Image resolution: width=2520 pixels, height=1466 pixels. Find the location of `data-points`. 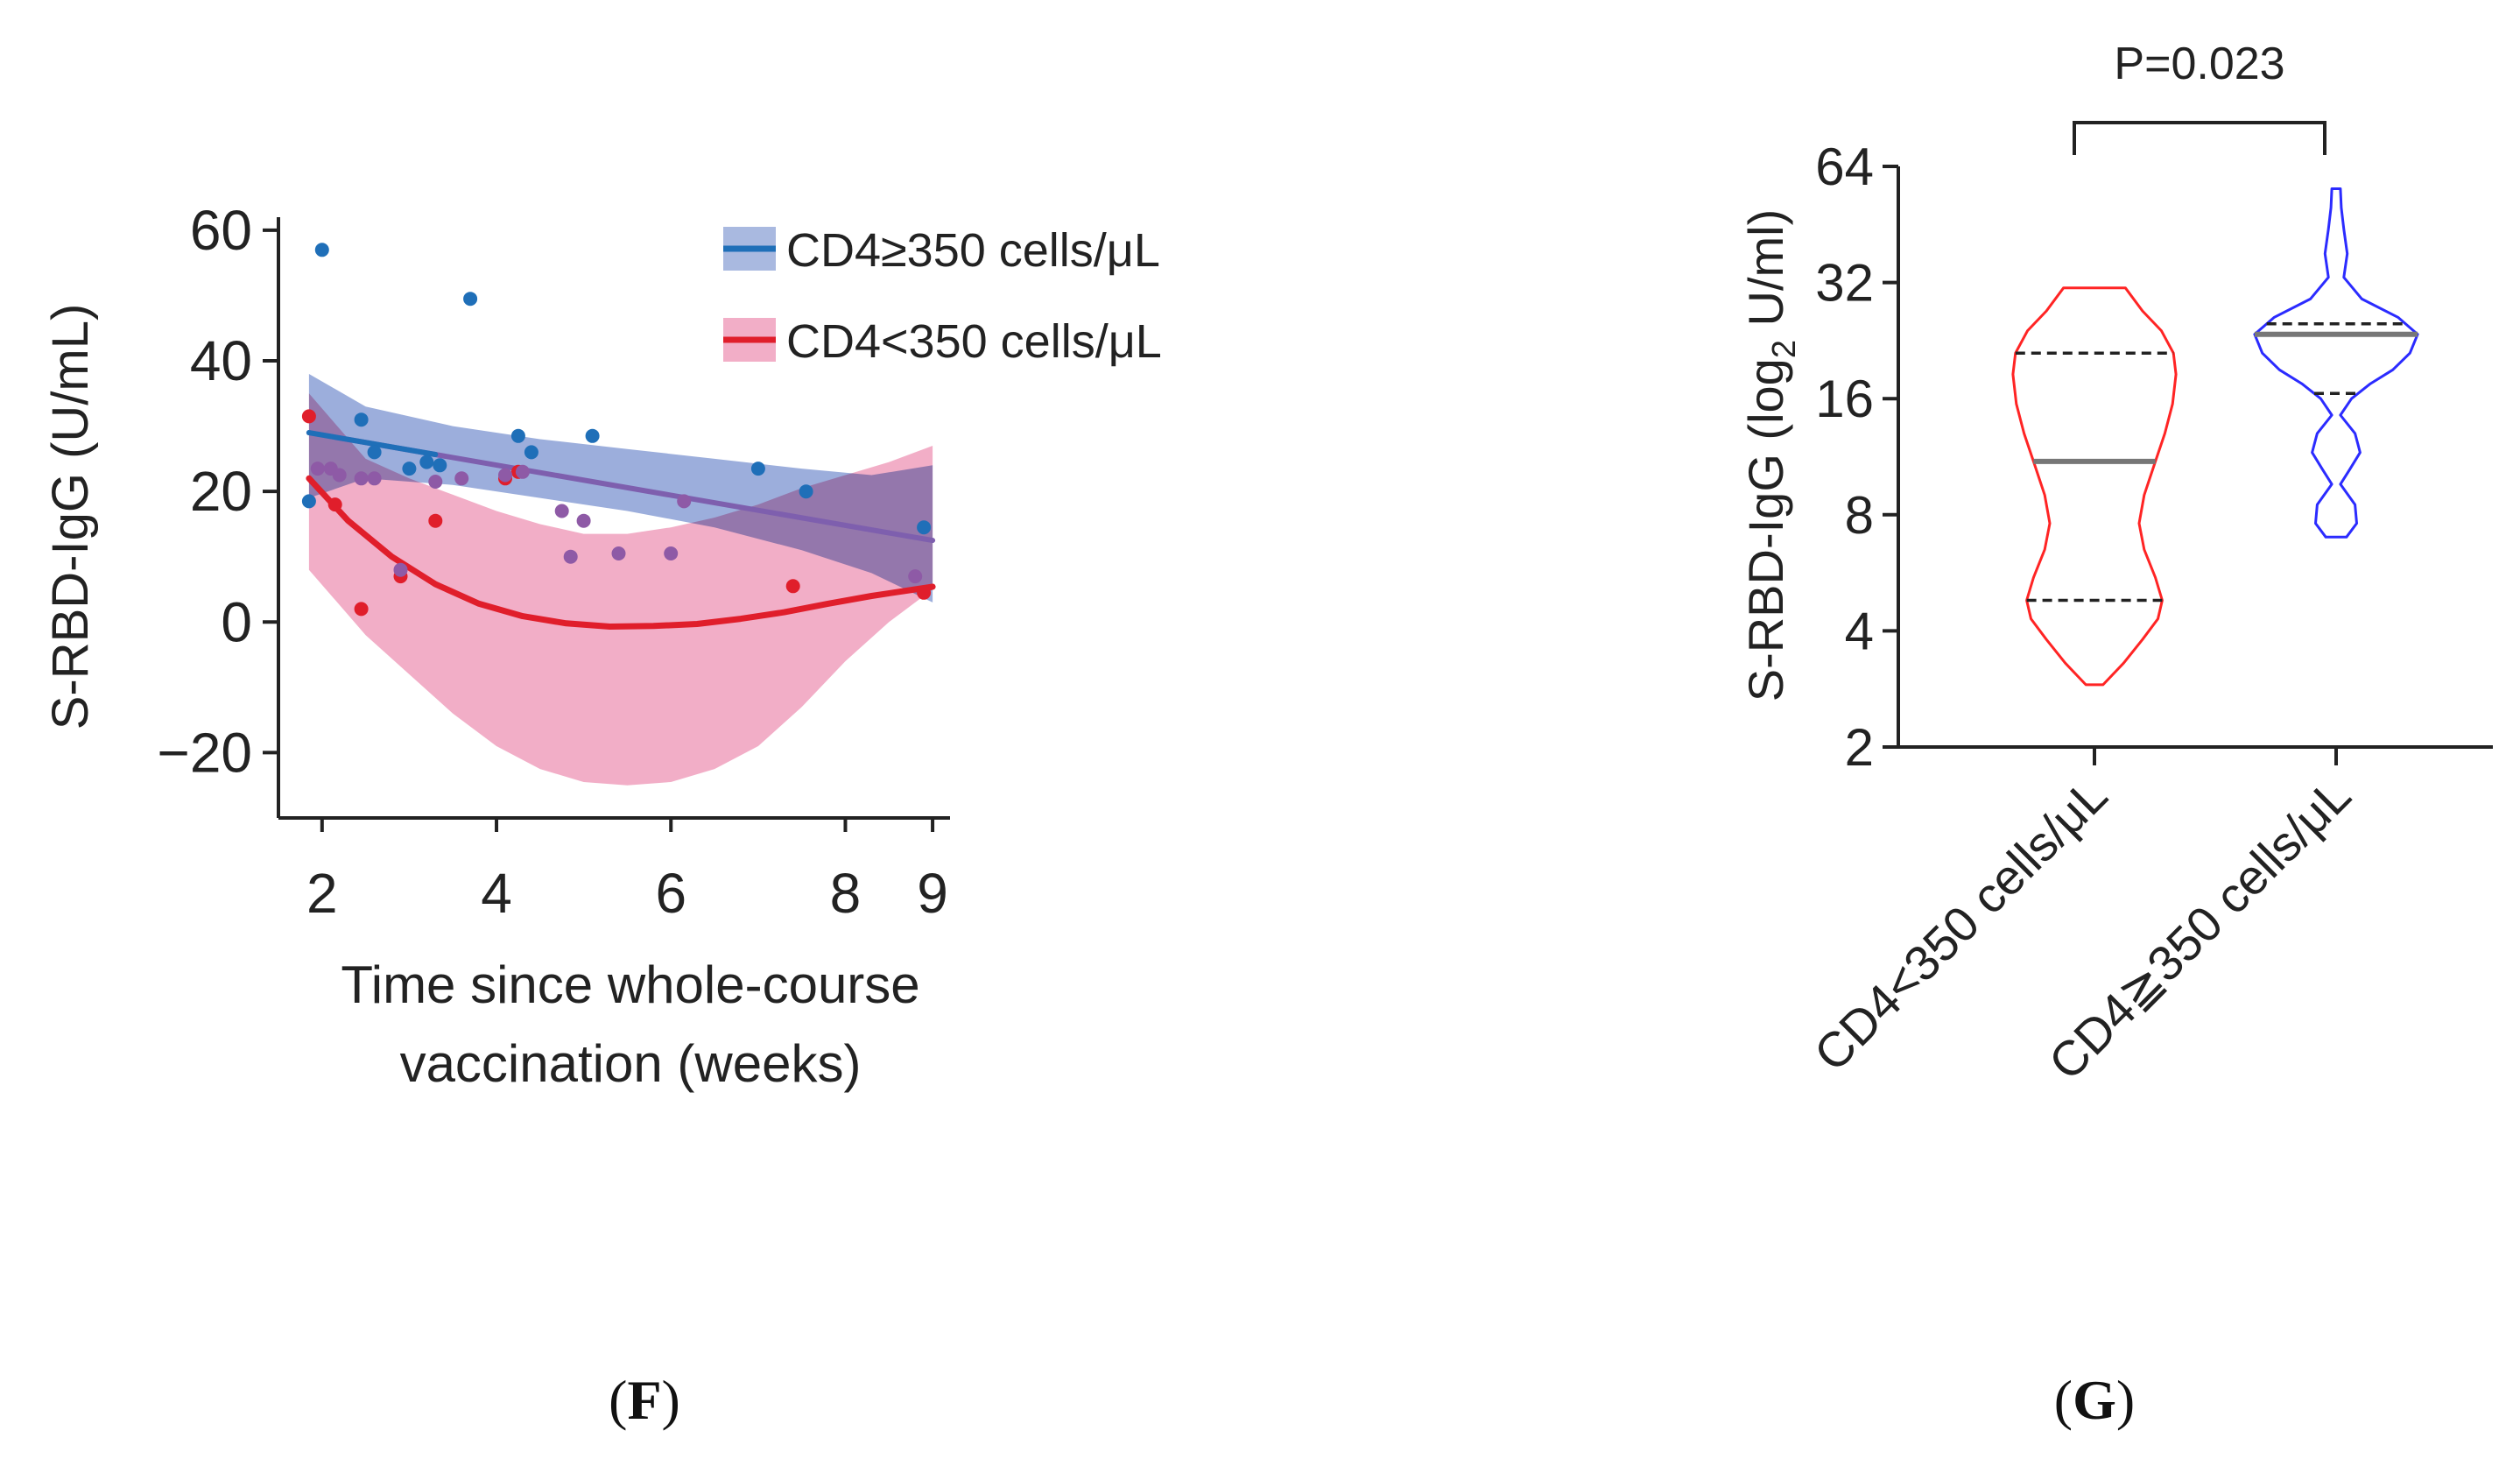

data-points is located at coordinates (616, 430).